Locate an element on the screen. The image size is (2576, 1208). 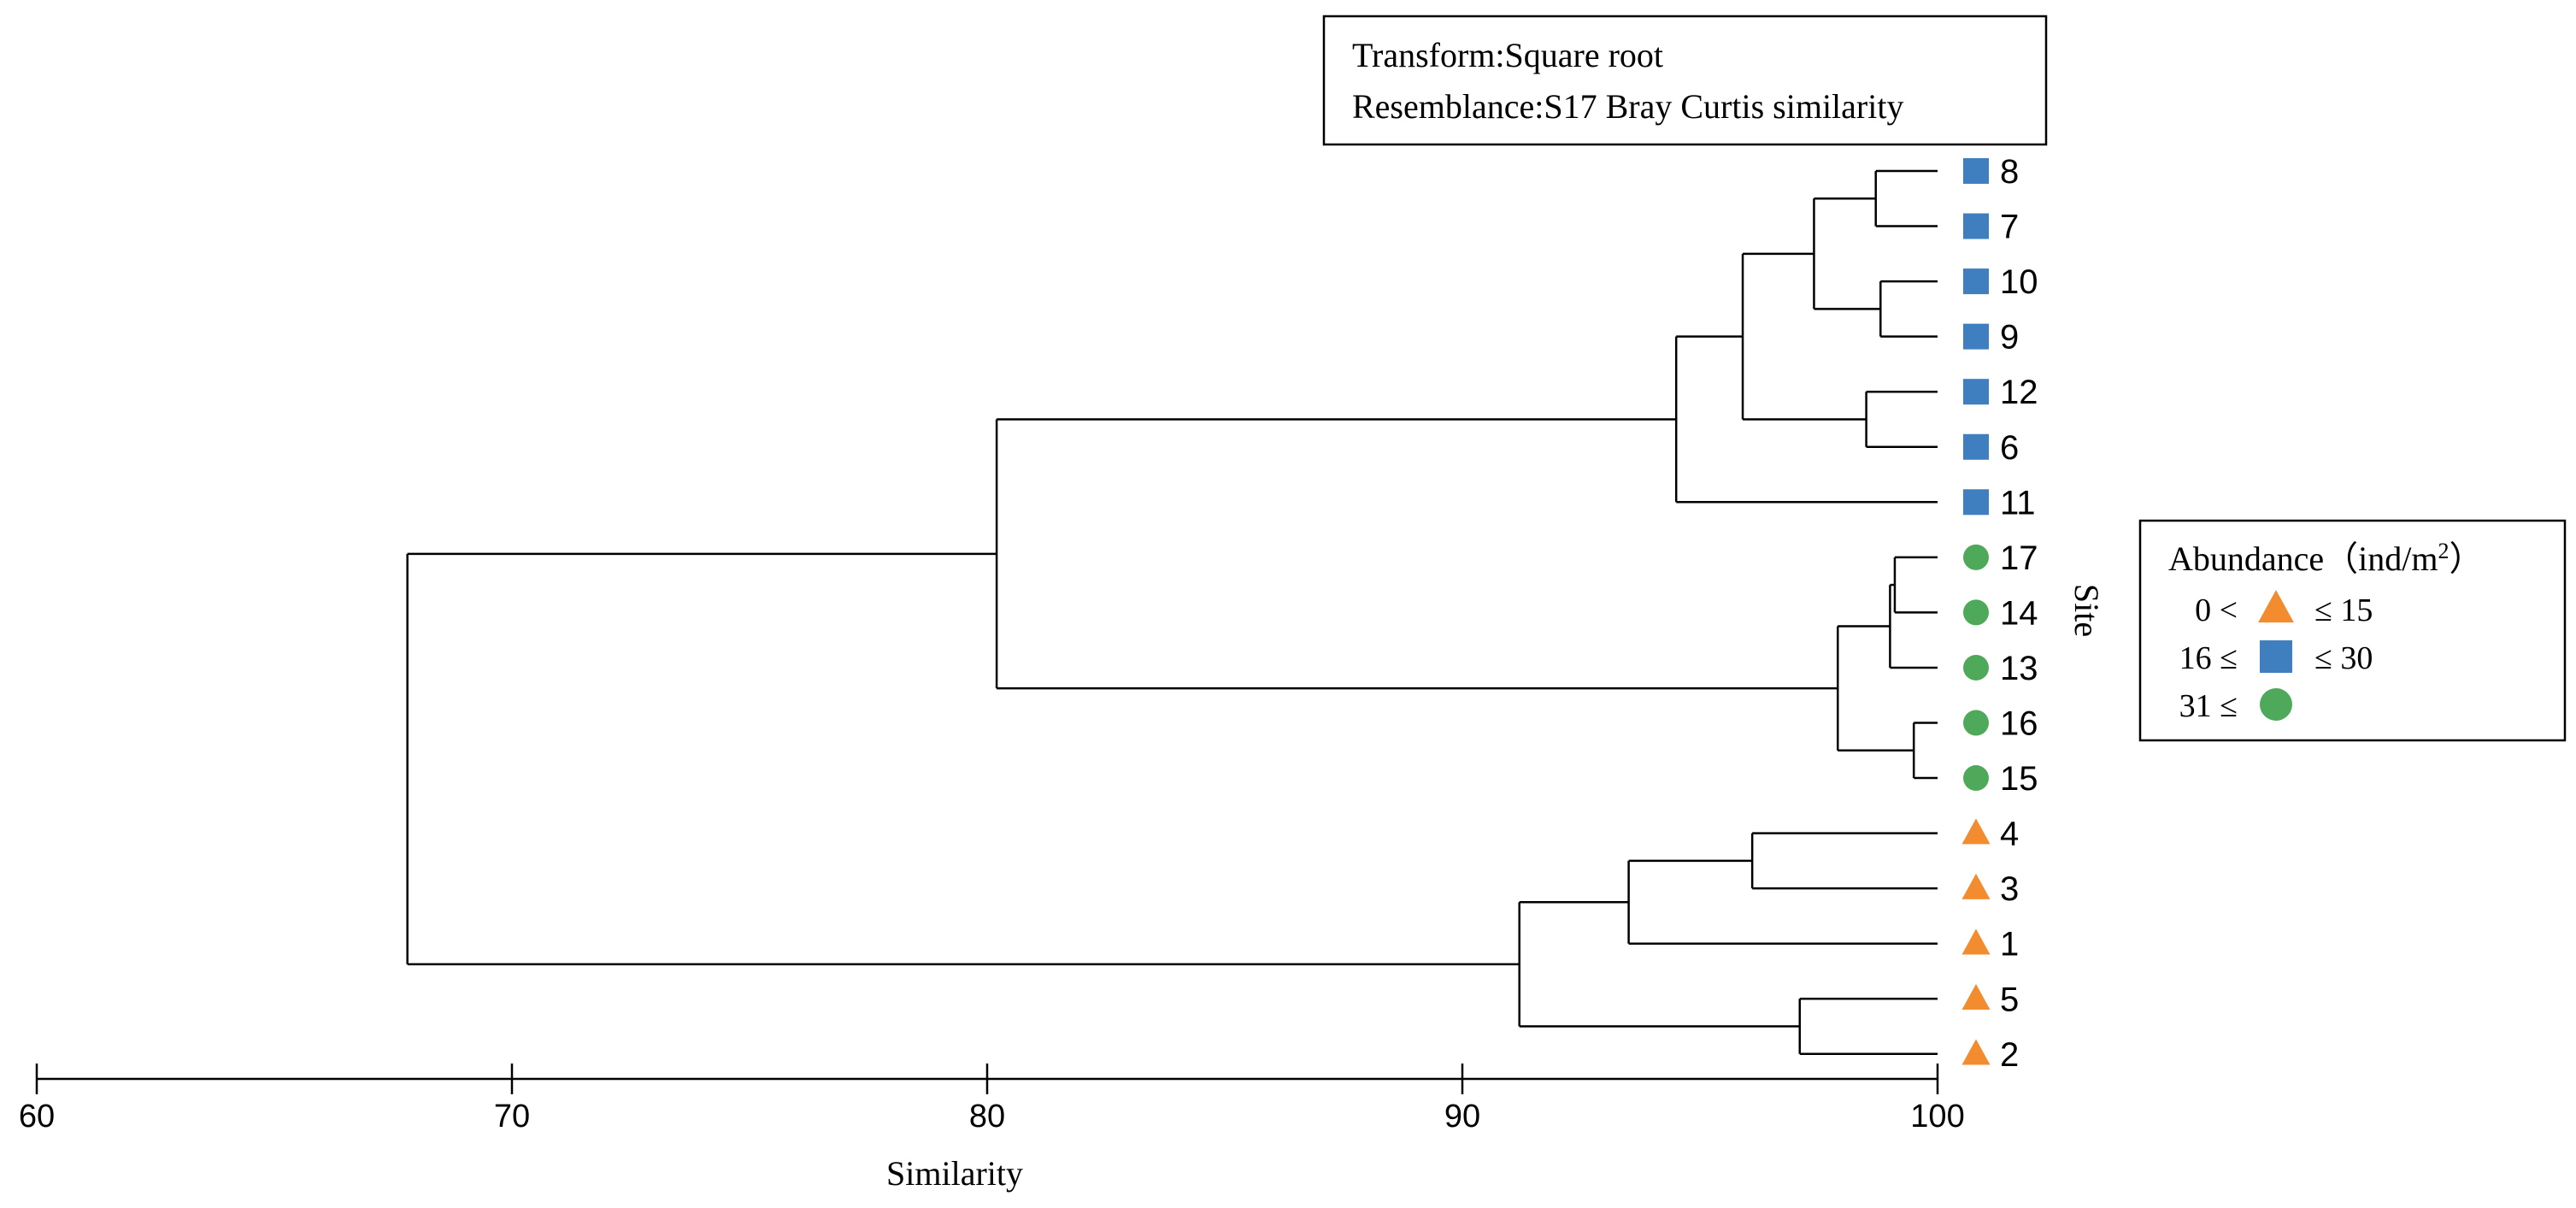
legend: Abundance（ind/m2） 0 < ≤ 15 16 ≤ ≤ 30 31 ≤ is located at coordinates (2352, 630).